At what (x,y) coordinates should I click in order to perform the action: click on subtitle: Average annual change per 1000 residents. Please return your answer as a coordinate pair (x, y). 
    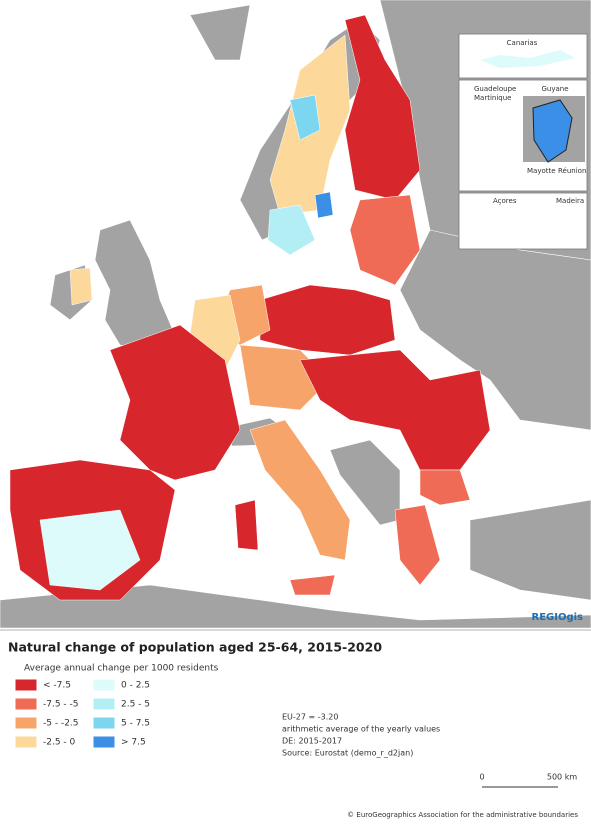
    Looking at the image, I should click on (121, 669).